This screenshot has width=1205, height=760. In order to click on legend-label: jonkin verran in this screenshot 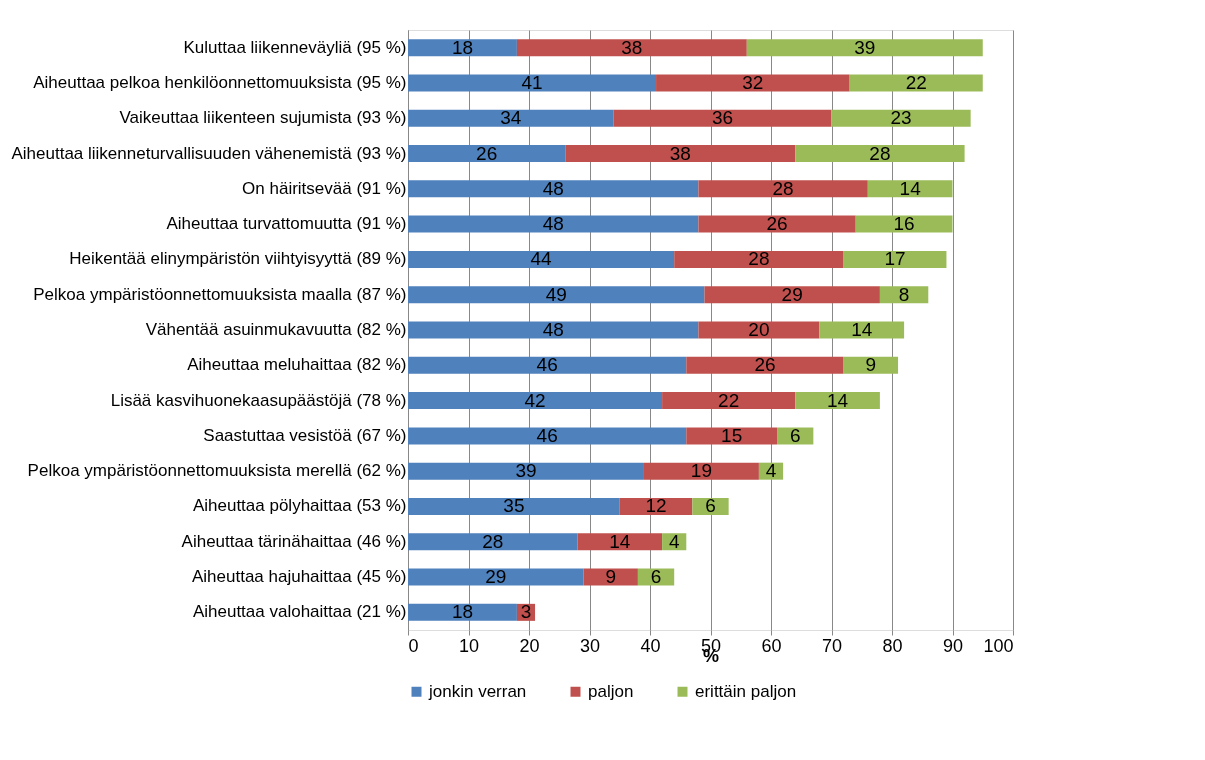, I will do `click(477, 691)`.